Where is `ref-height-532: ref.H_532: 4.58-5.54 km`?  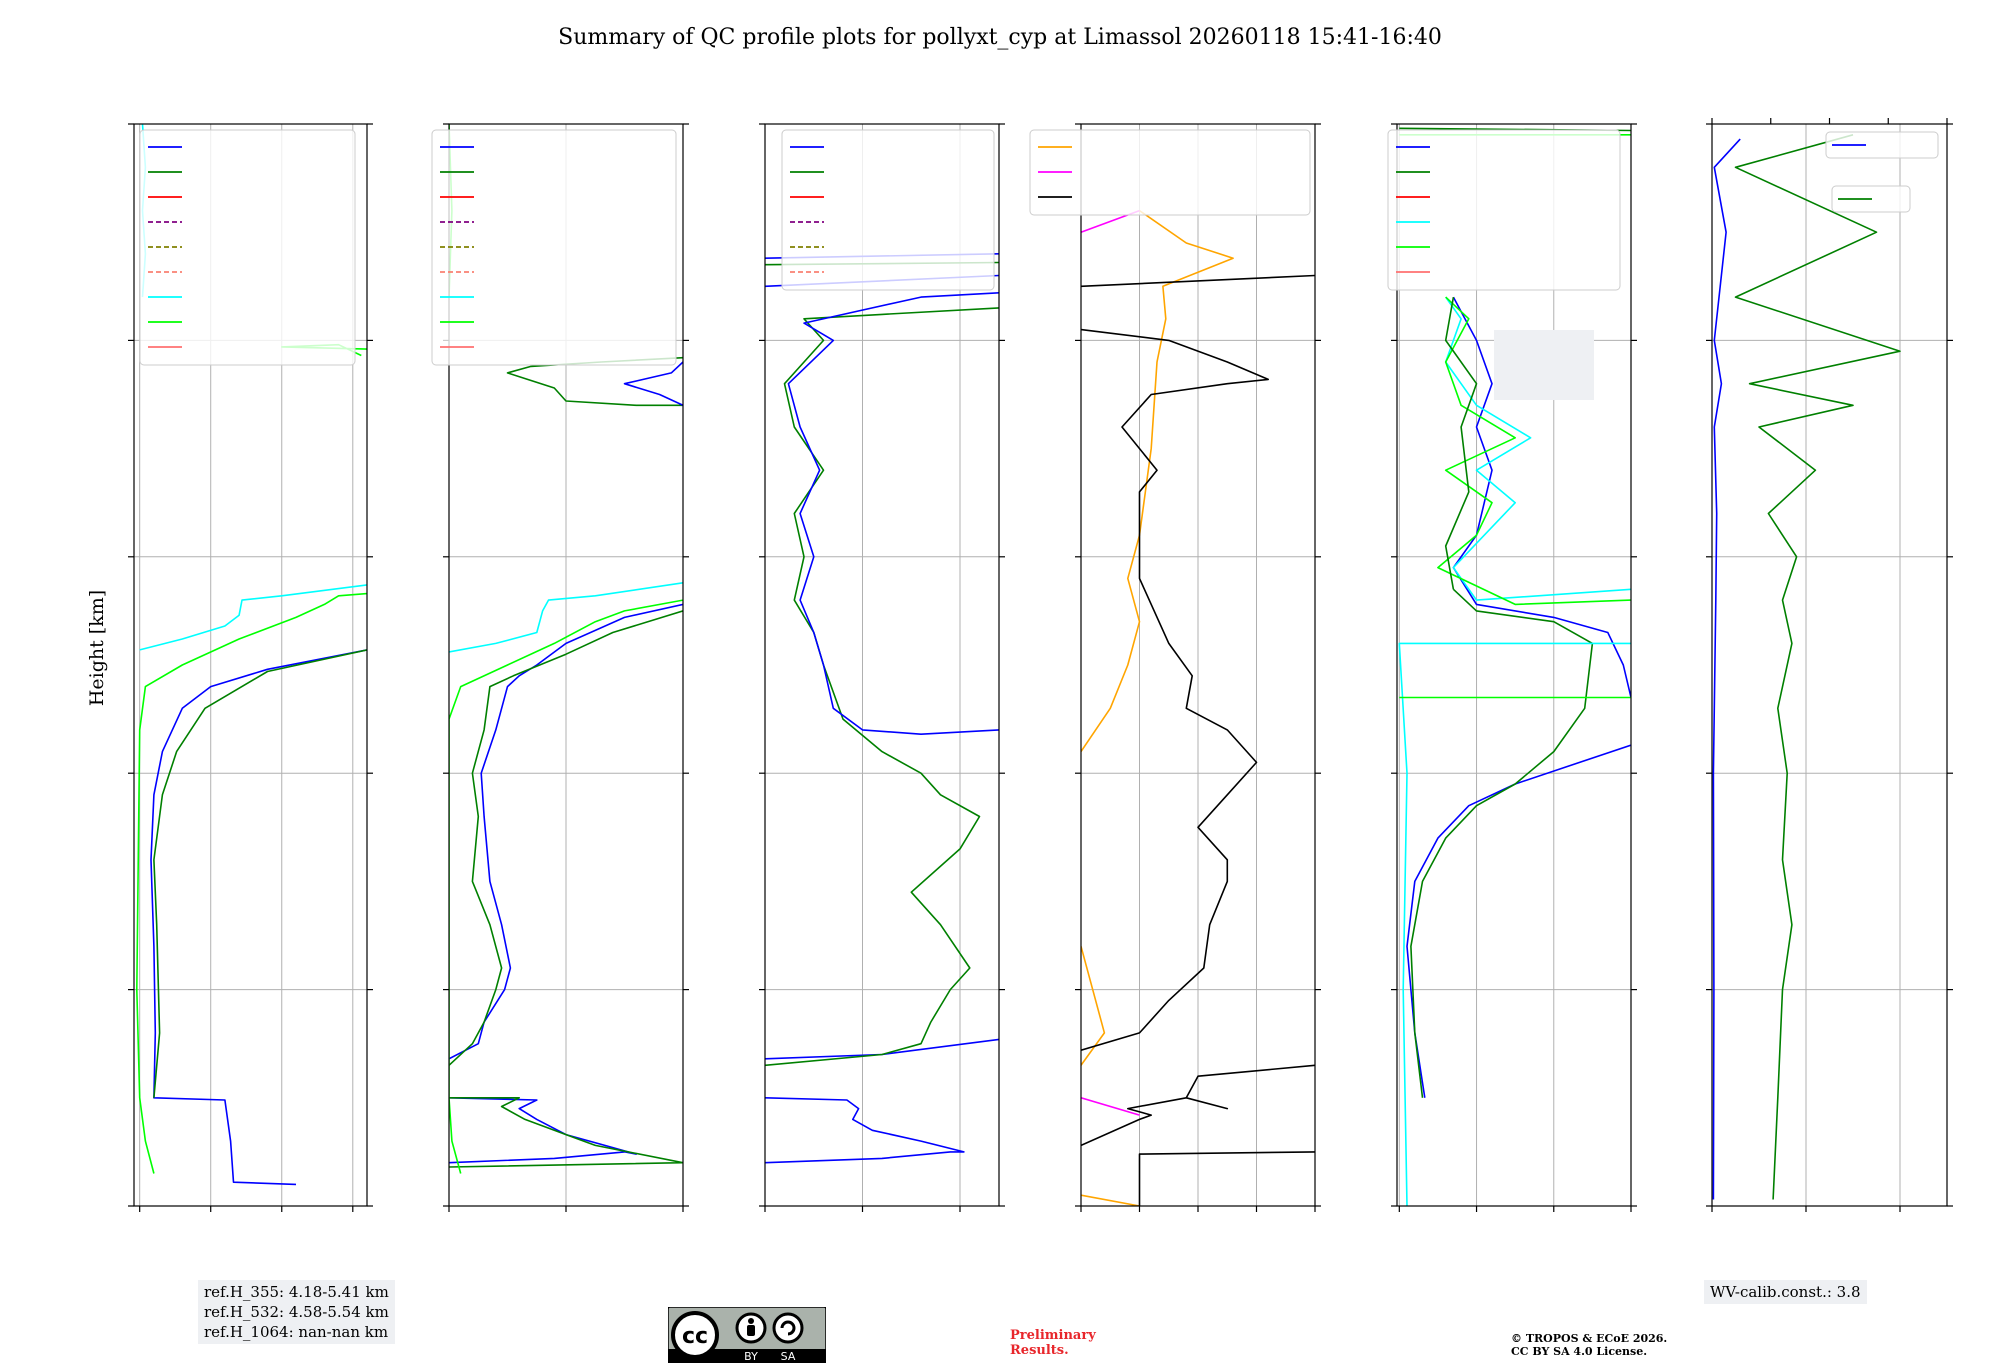
ref-height-532: ref.H_532: 4.58-5.54 km is located at coordinates (296, 1312).